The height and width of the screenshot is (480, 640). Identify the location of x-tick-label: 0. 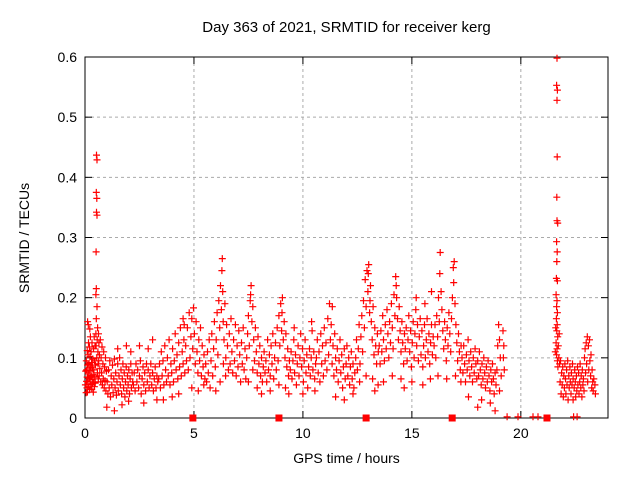
(85, 433).